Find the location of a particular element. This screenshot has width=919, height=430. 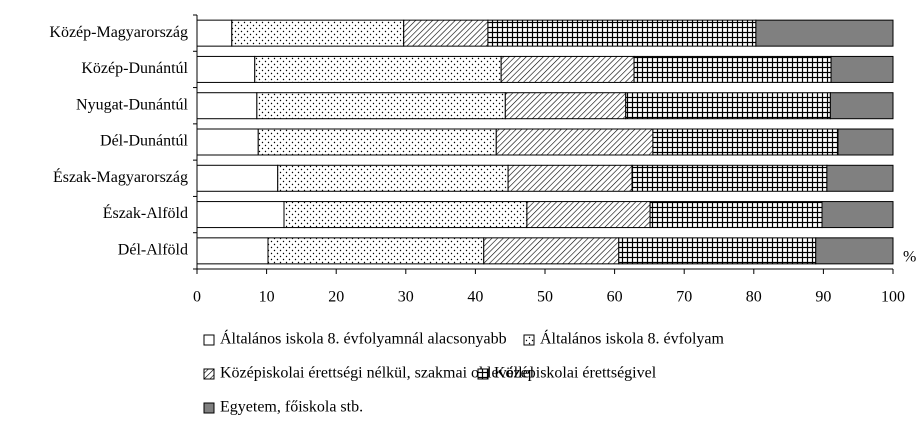

x-tick-label: 50 is located at coordinates (545, 297).